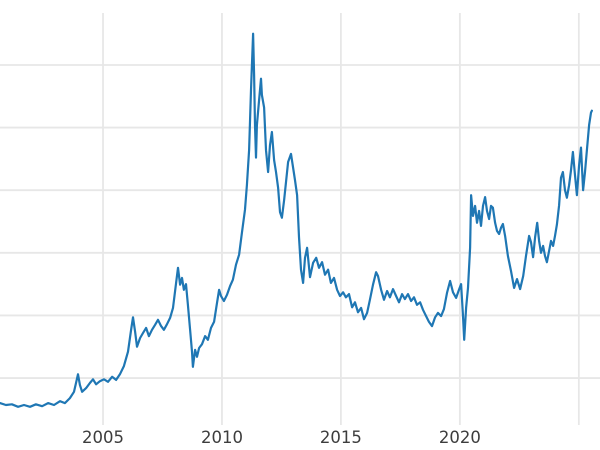 This screenshot has width=600, height=450. I want to click on x-tick-label: 2010, so click(222, 437).